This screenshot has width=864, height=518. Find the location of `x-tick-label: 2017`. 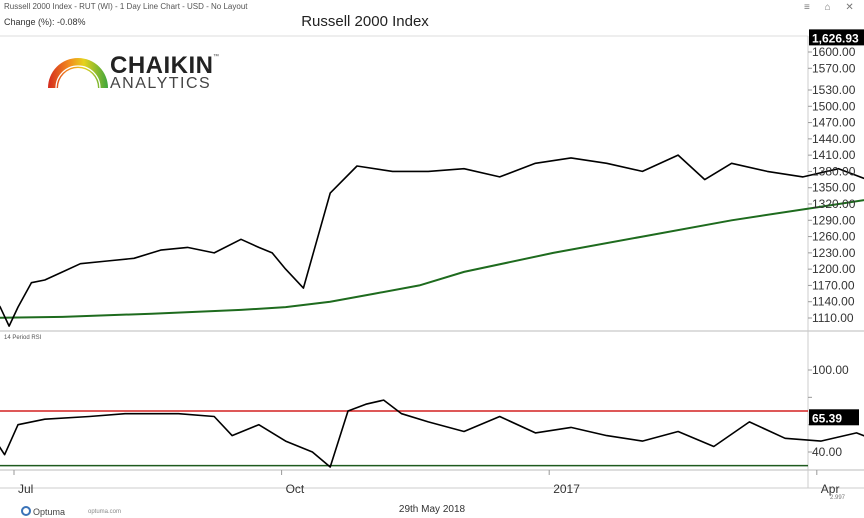

x-tick-label: 2017 is located at coordinates (566, 489).